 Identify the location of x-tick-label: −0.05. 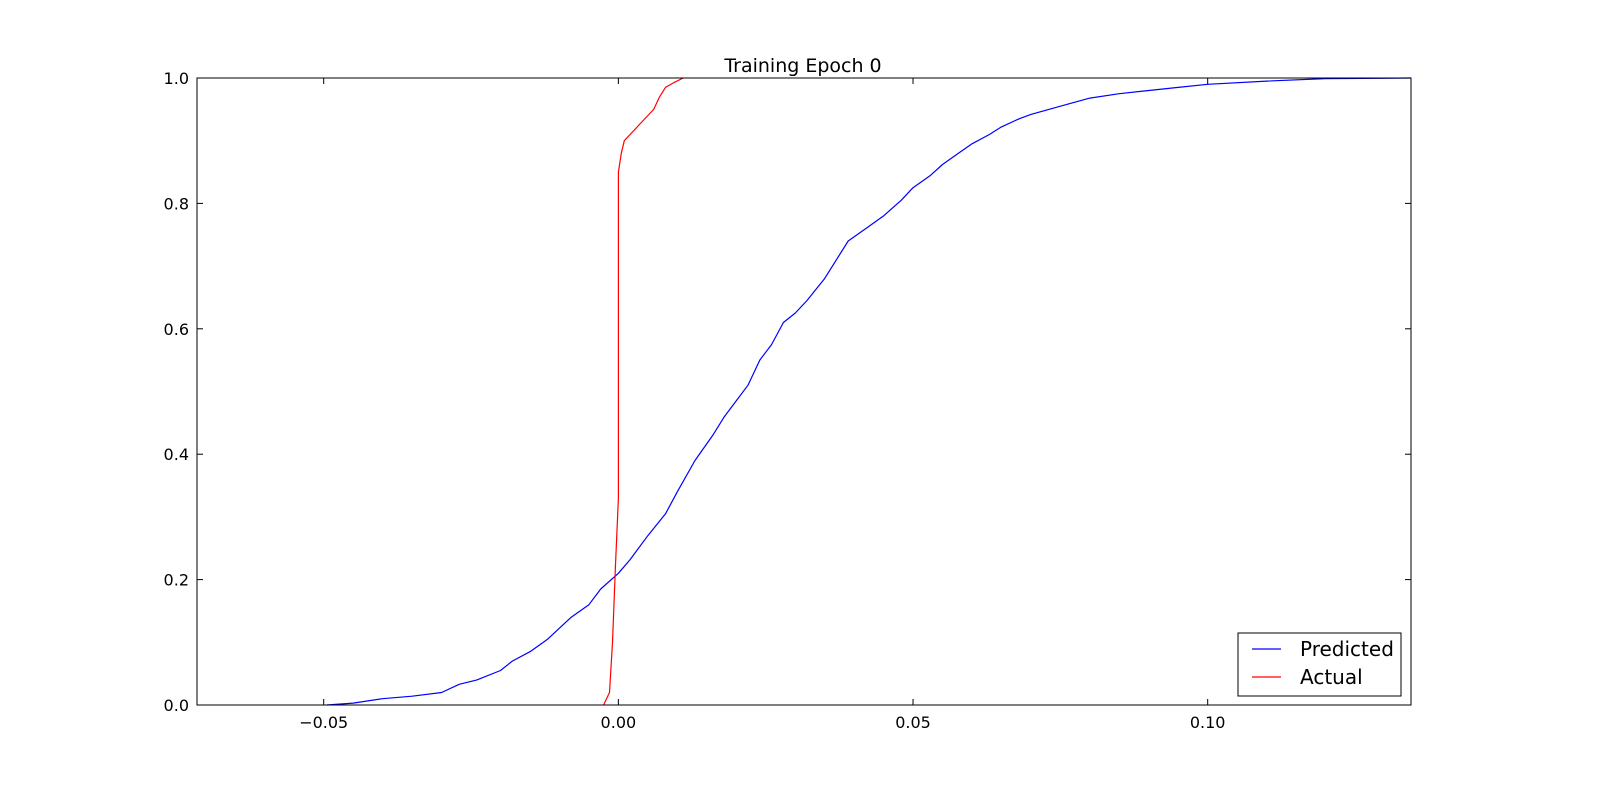
(323, 722).